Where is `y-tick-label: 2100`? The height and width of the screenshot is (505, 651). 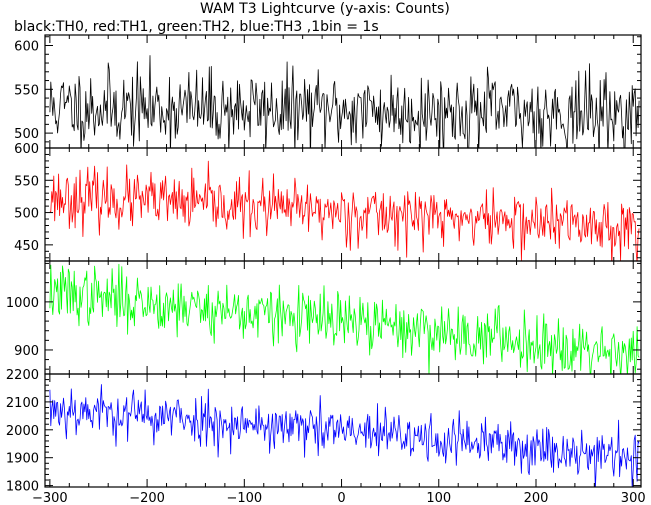
y-tick-label: 2100 is located at coordinates (22, 403).